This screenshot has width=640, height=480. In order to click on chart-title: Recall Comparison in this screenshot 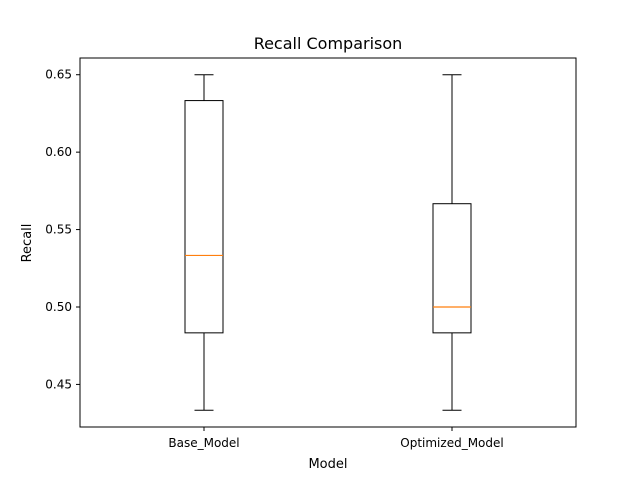, I will do `click(328, 43)`.